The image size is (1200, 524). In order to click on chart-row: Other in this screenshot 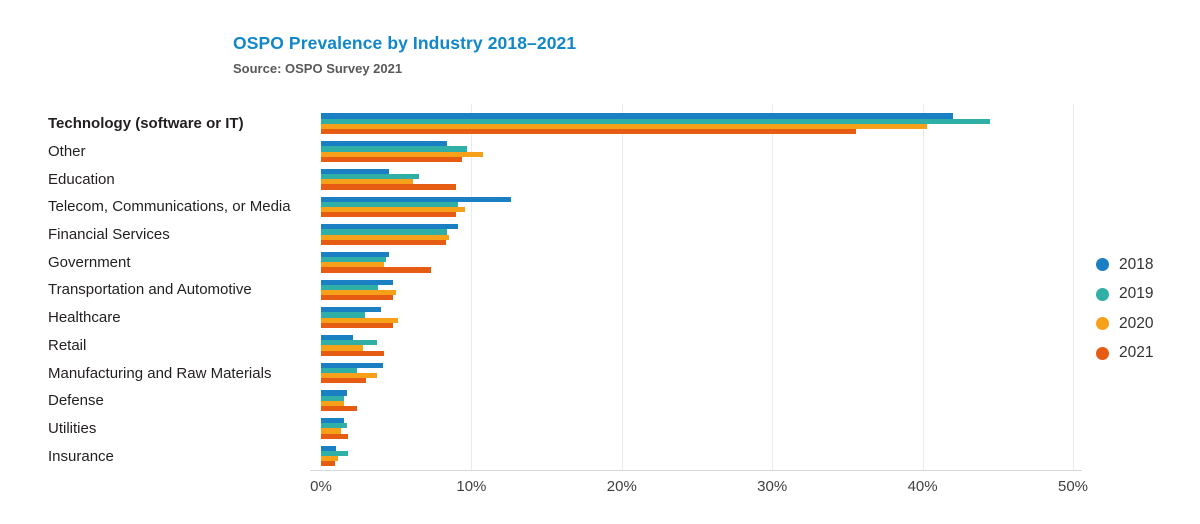, I will do `click(560, 152)`.